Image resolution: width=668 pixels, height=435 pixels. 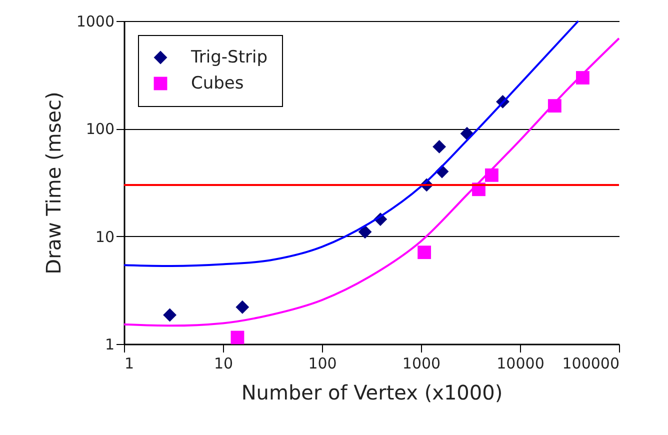 What do you see at coordinates (372, 392) in the screenshot?
I see `x-axis-title: Number of Vertex (x1000)` at bounding box center [372, 392].